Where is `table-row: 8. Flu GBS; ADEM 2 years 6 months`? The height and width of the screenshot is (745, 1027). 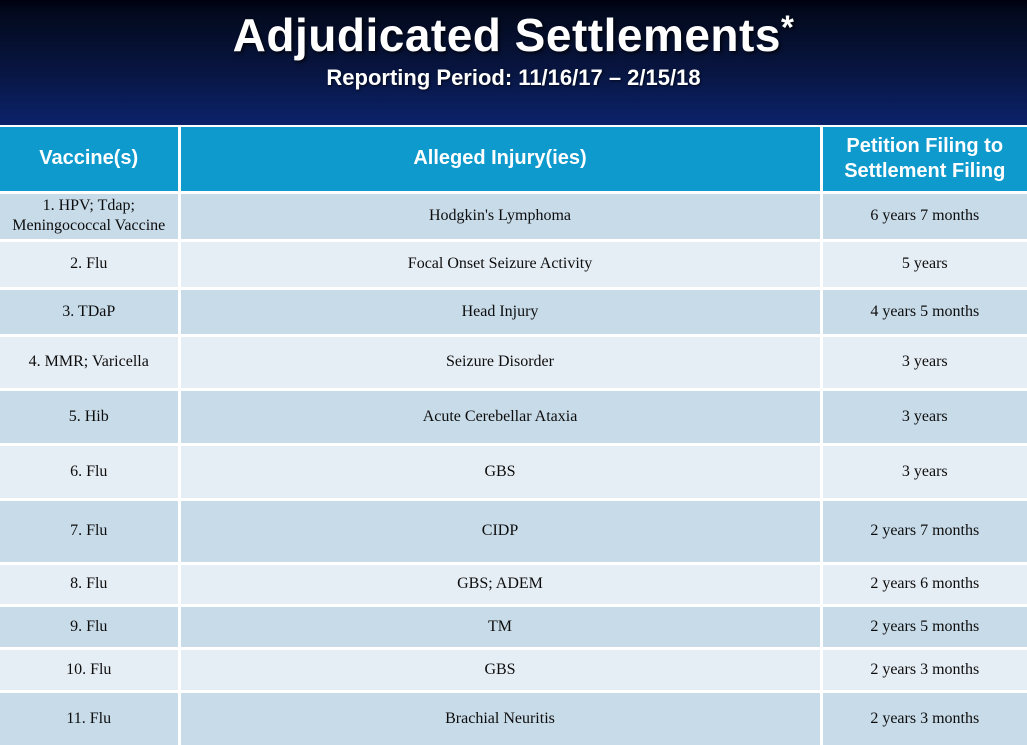 table-row: 8. Flu GBS; ADEM 2 years 6 months is located at coordinates (513, 584).